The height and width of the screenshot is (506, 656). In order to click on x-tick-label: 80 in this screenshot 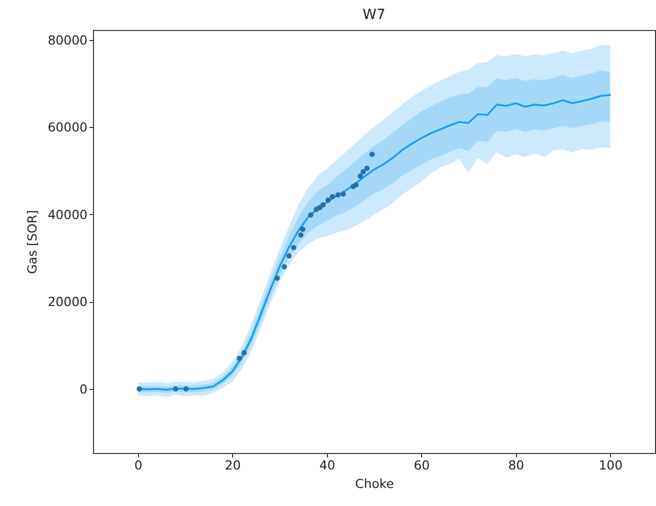, I will do `click(516, 465)`.